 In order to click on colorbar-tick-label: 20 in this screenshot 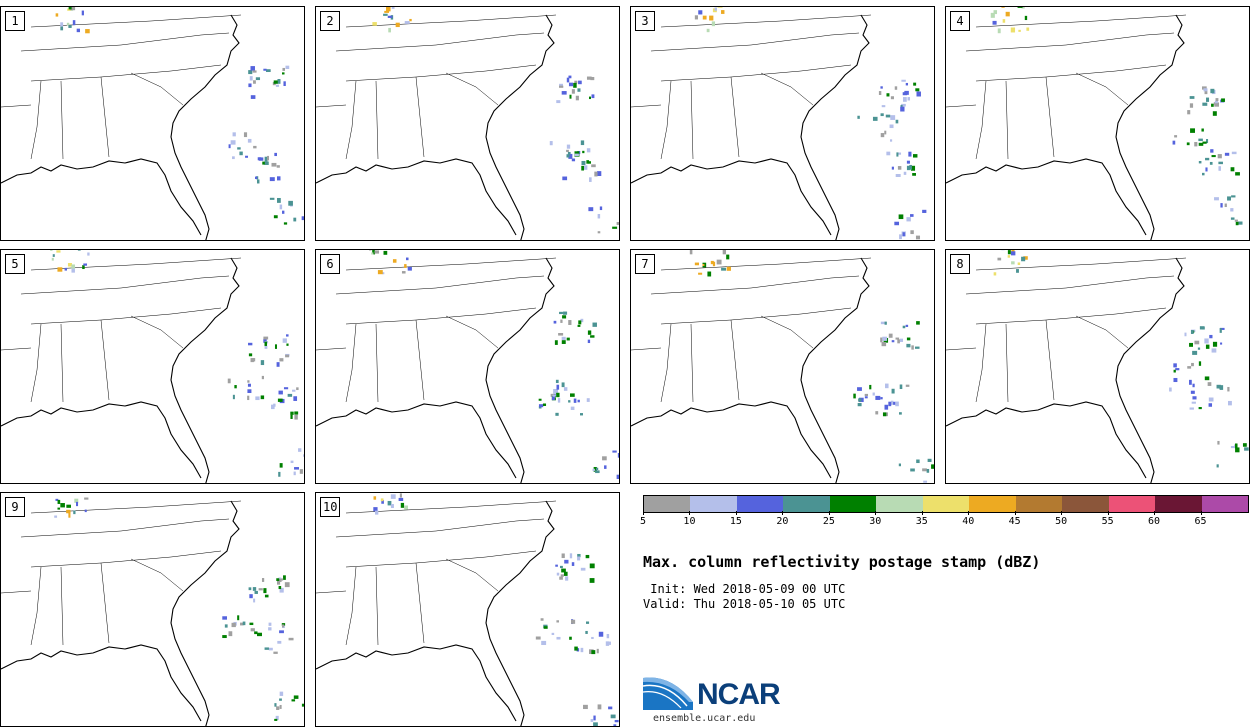, I will do `click(782, 521)`.